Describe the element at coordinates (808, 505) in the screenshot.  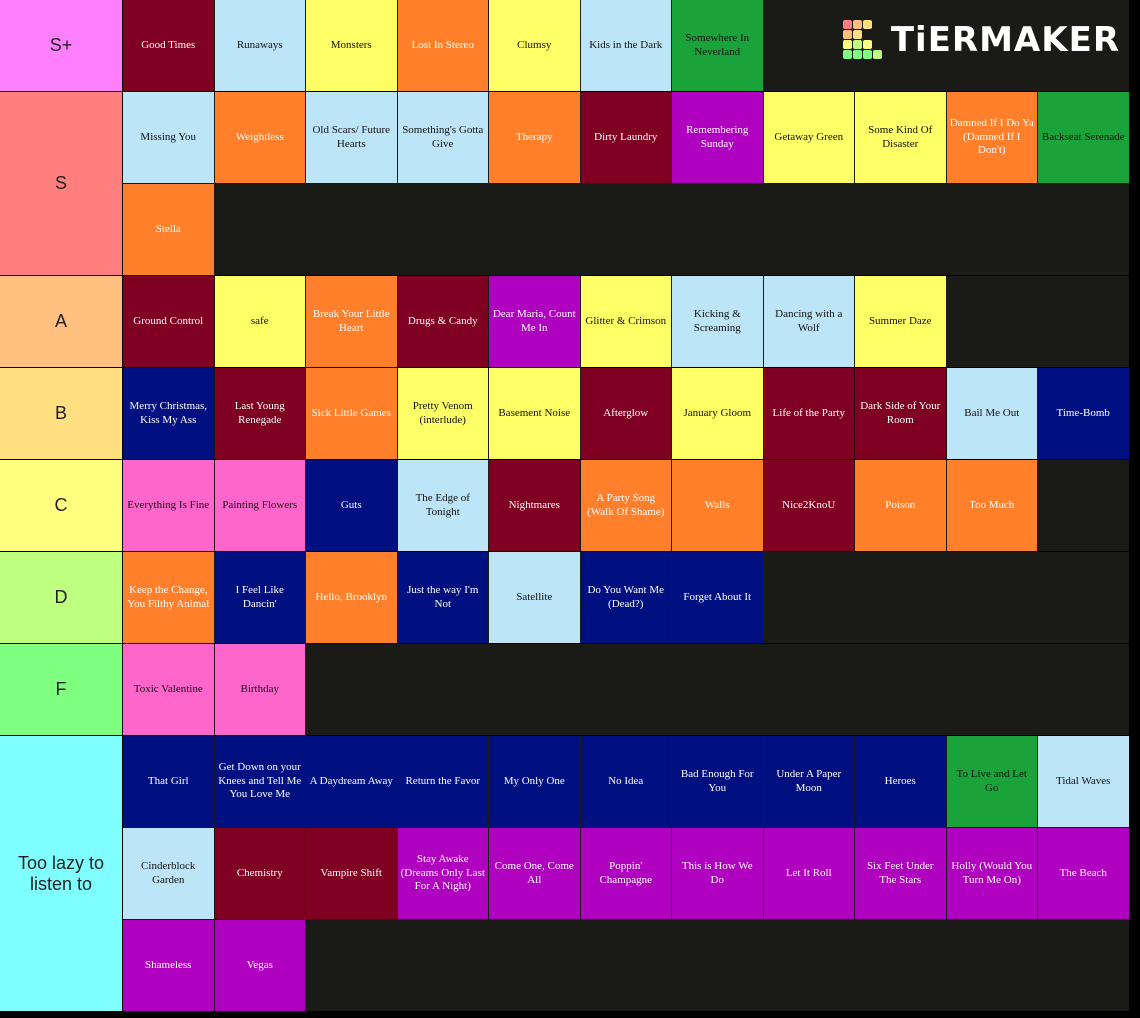
I see `tier-item: Nice2KnoU` at that location.